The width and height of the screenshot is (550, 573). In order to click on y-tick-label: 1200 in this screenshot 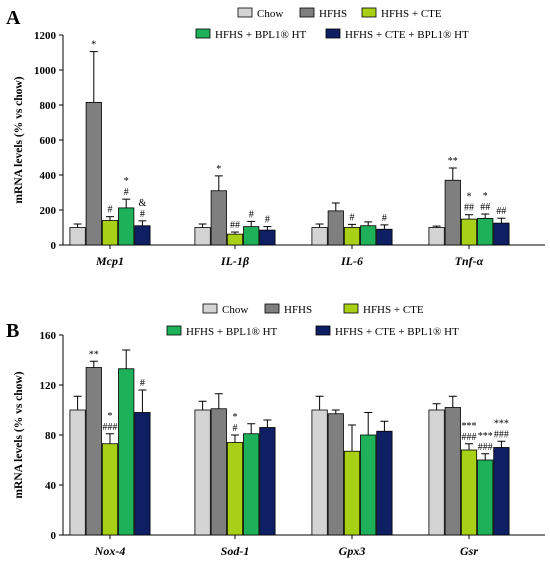, I will do `click(45, 36)`.